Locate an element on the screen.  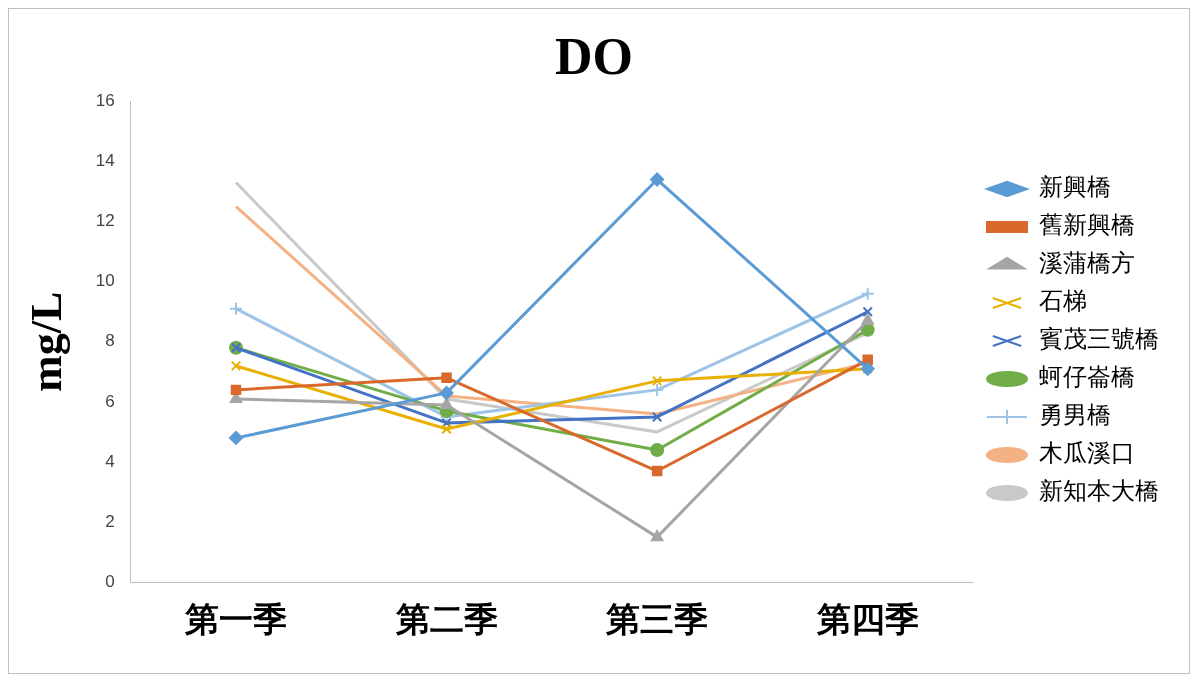
legend-label: 木瓜溪口 is located at coordinates (1087, 453).